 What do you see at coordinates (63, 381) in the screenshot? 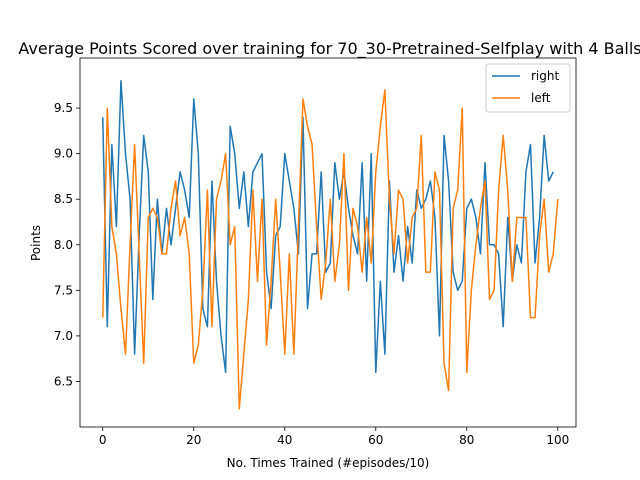
I see `y-tick-label: 6.5` at bounding box center [63, 381].